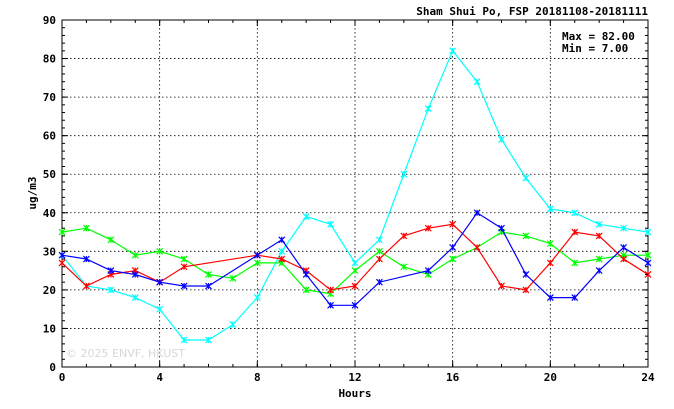  Describe the element at coordinates (49, 97) in the screenshot. I see `y-tick-label: 70` at that location.